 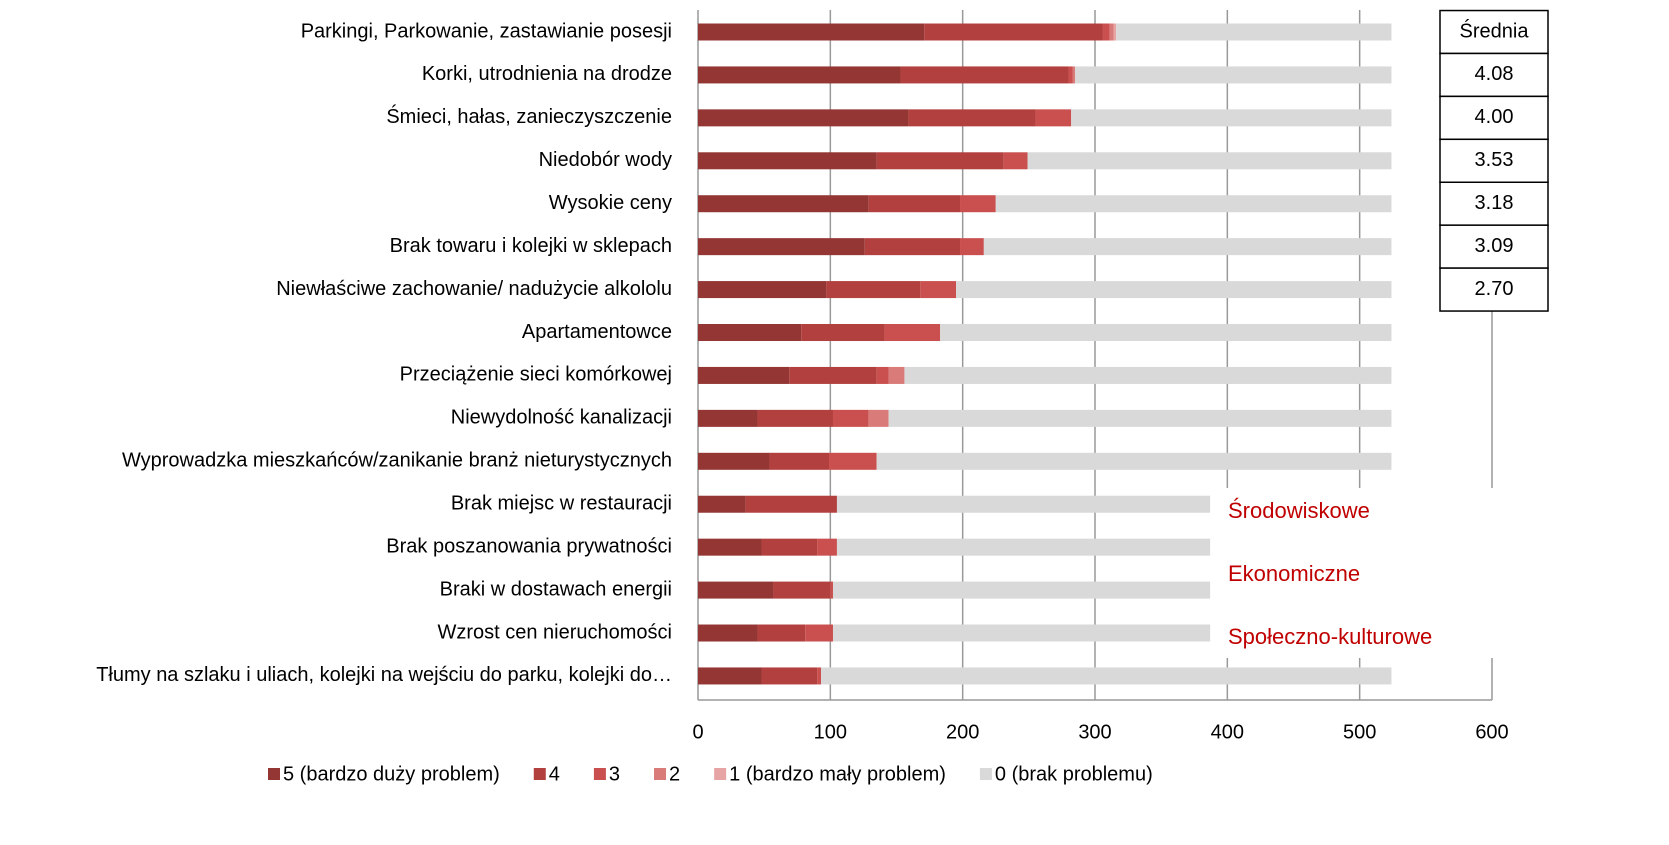 I want to click on category-label: Apartamentowce, so click(x=597, y=332).